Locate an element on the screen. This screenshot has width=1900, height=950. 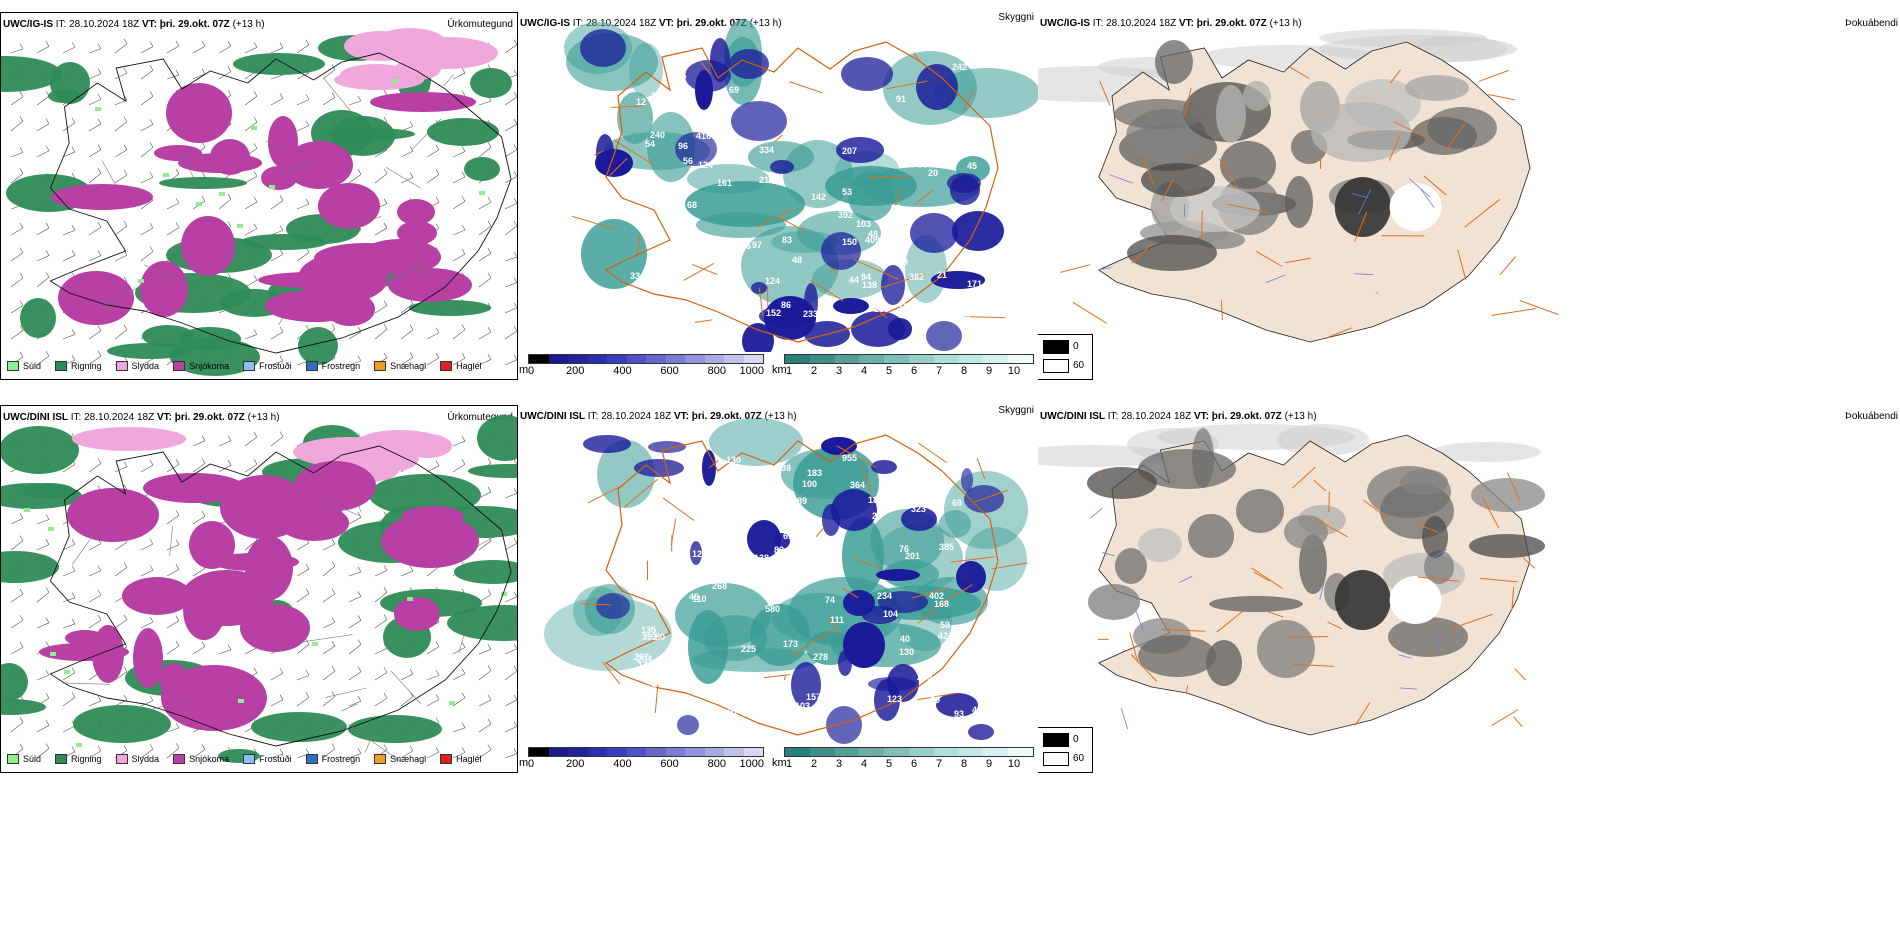
precip-type-title: Úrkomutegund is located at coordinates (480, 24).